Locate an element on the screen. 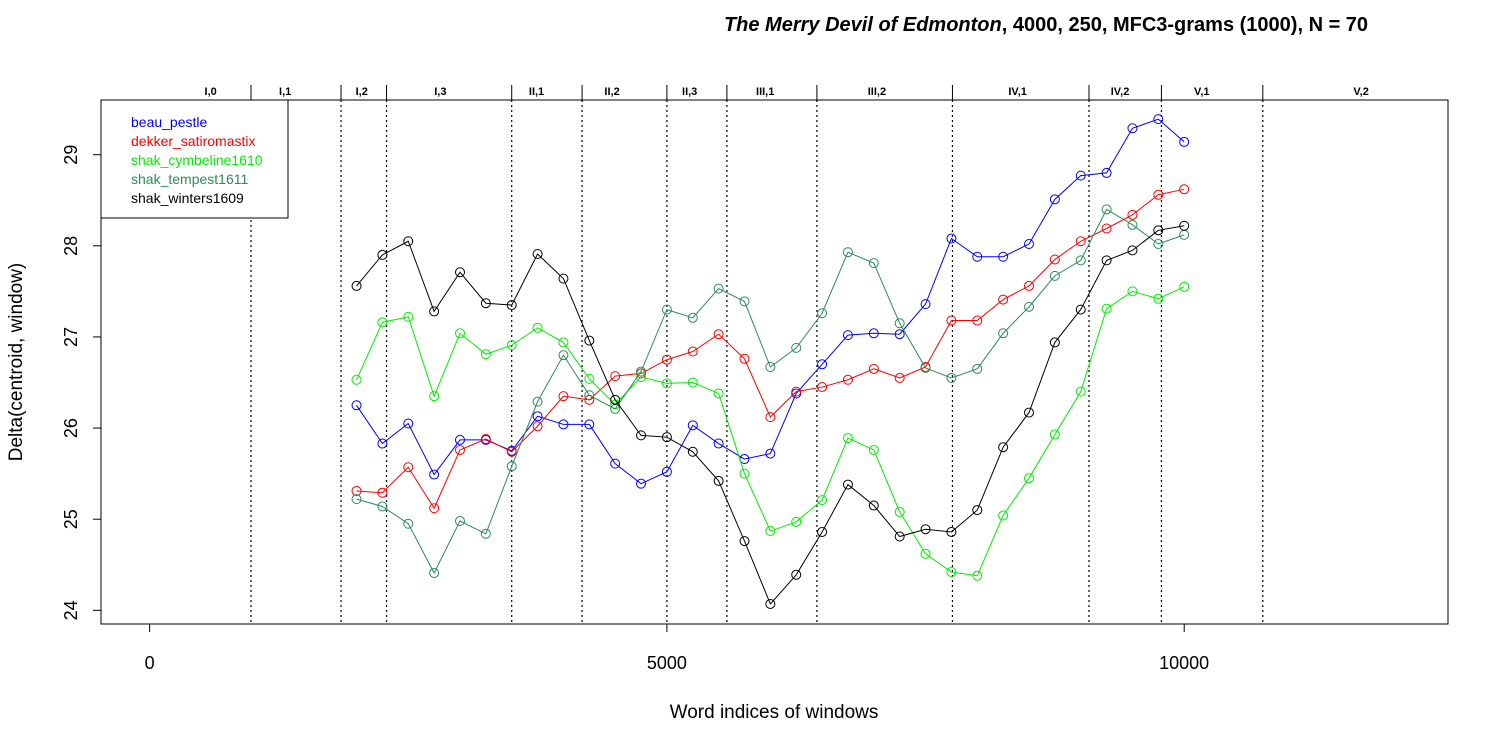 The image size is (1500, 750). y-tick-label: 25 is located at coordinates (71, 519).